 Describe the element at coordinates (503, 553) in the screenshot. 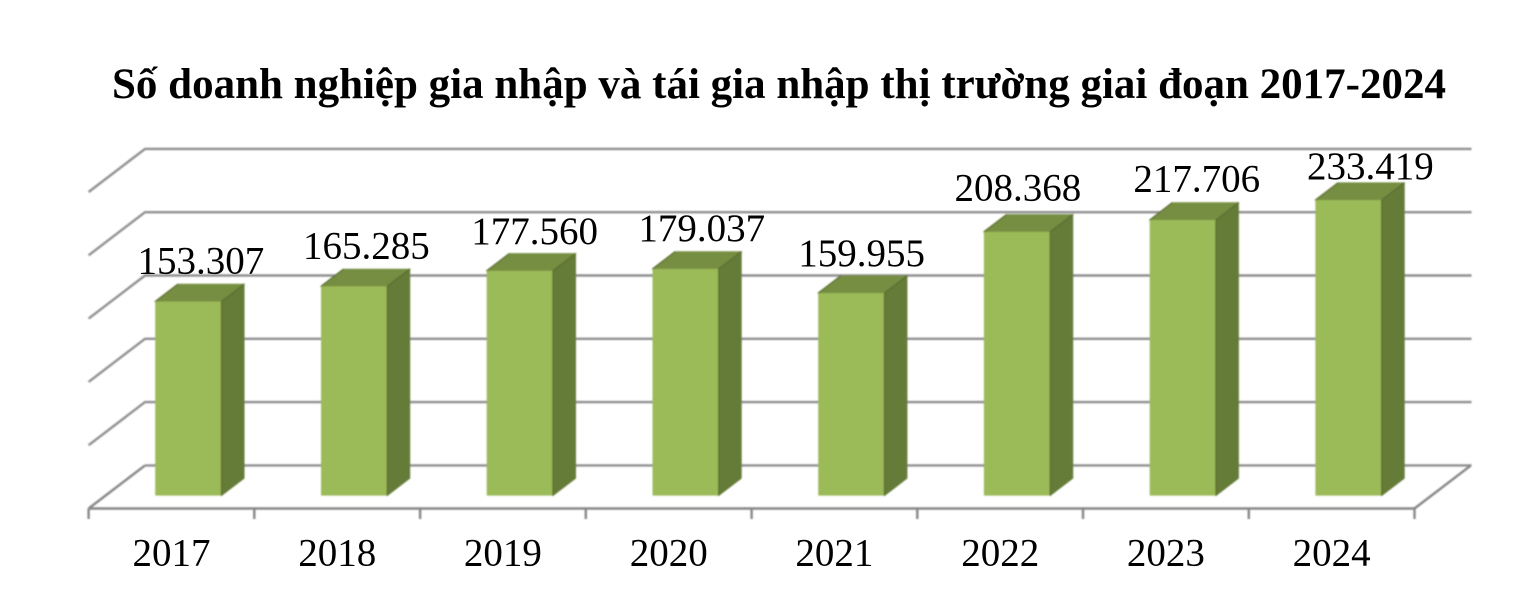

I see `svg-text: 2019` at that location.